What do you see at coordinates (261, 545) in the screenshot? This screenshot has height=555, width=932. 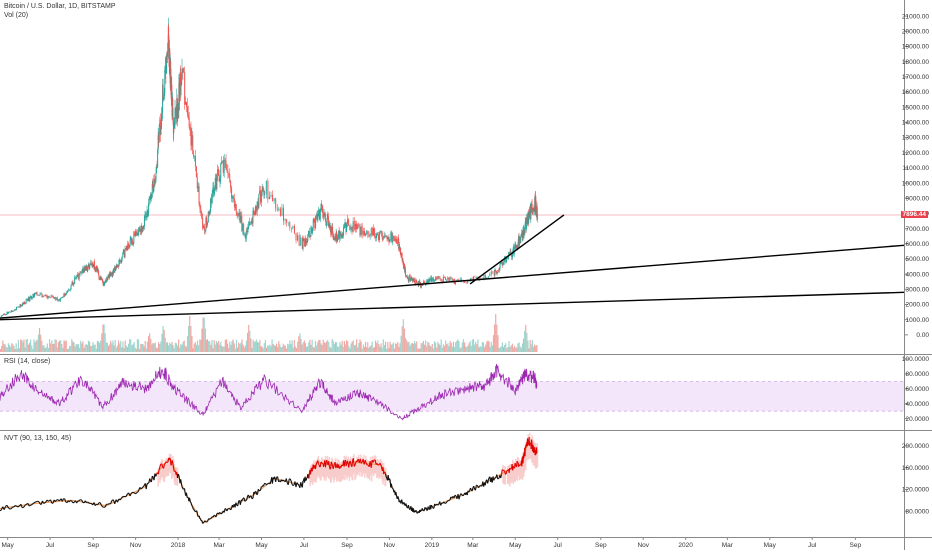 I see `time-axis-label: May` at bounding box center [261, 545].